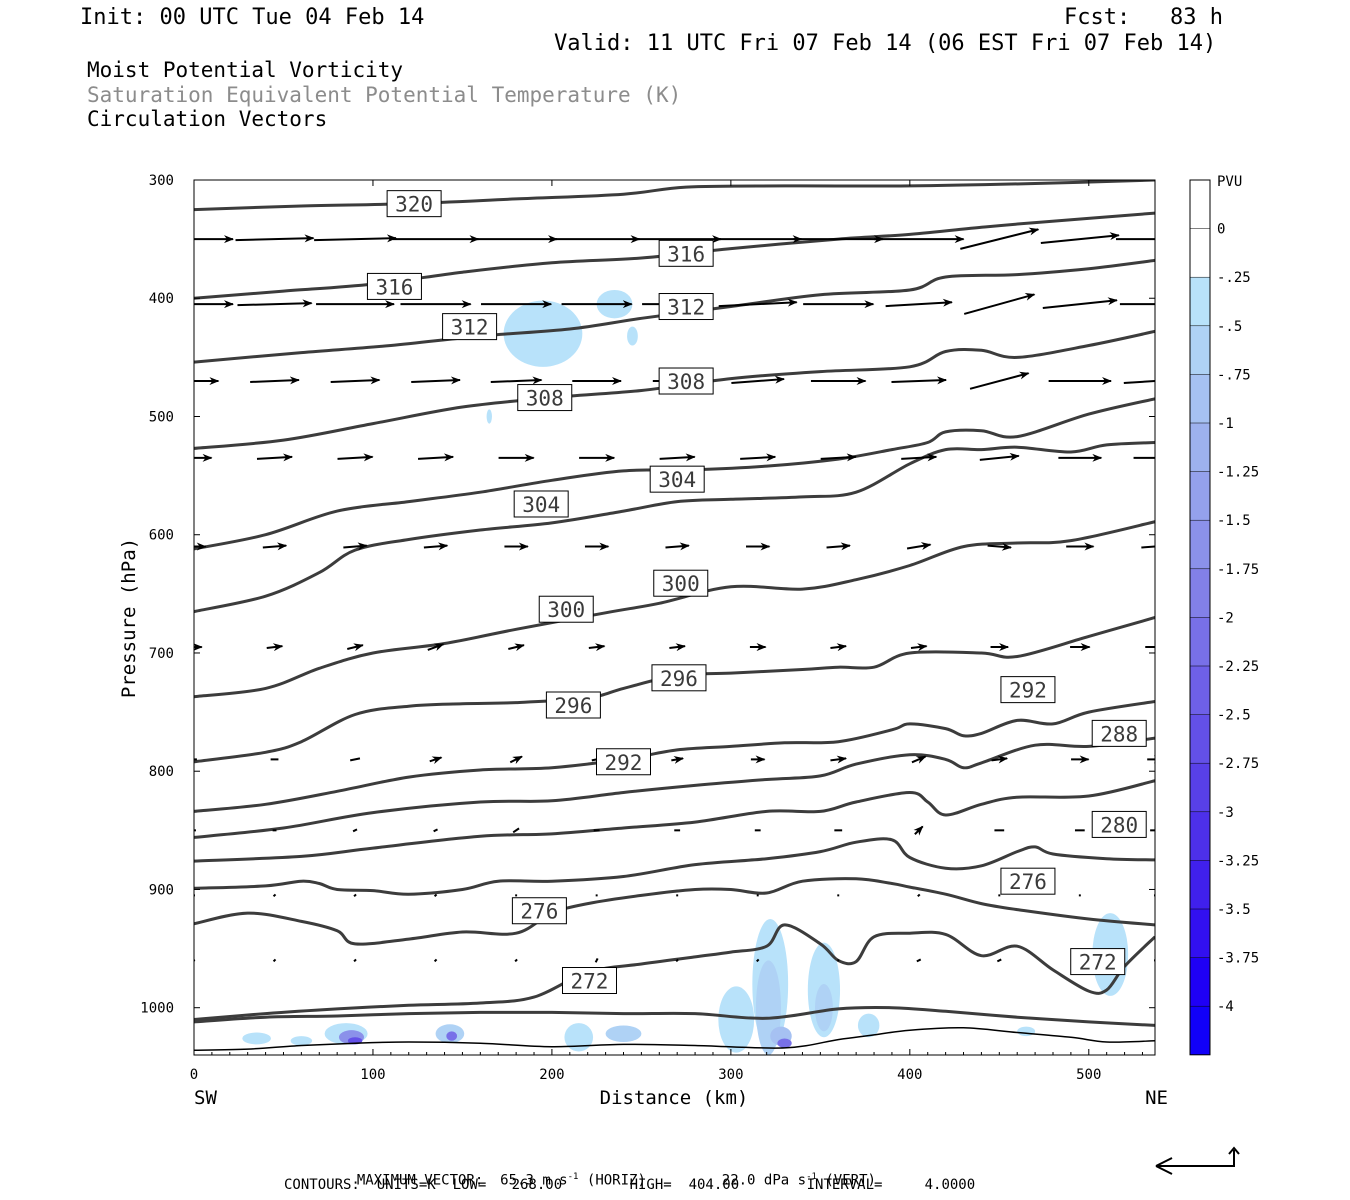 This screenshot has width=1350, height=1200. What do you see at coordinates (252, 17) in the screenshot?
I see `init-time: Init: 00 UTC Tue 04 Feb 14` at bounding box center [252, 17].